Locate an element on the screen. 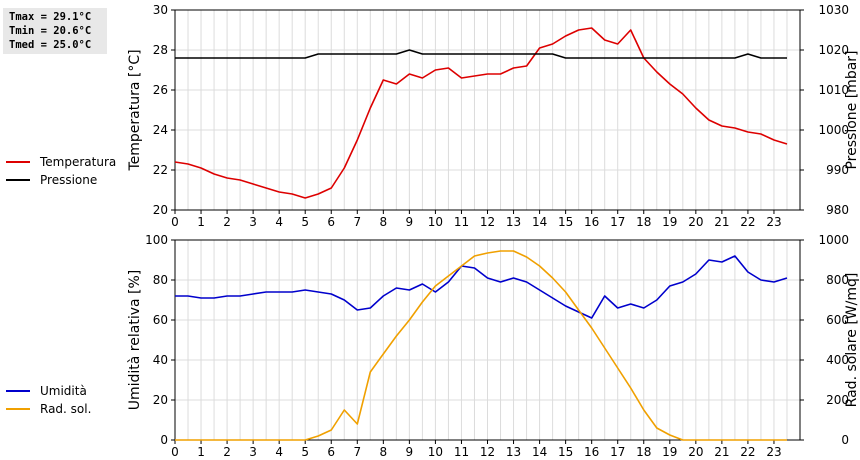 The height and width of the screenshot is (460, 860). legend-item-radsol: Rad. sol. is located at coordinates (48, 409).